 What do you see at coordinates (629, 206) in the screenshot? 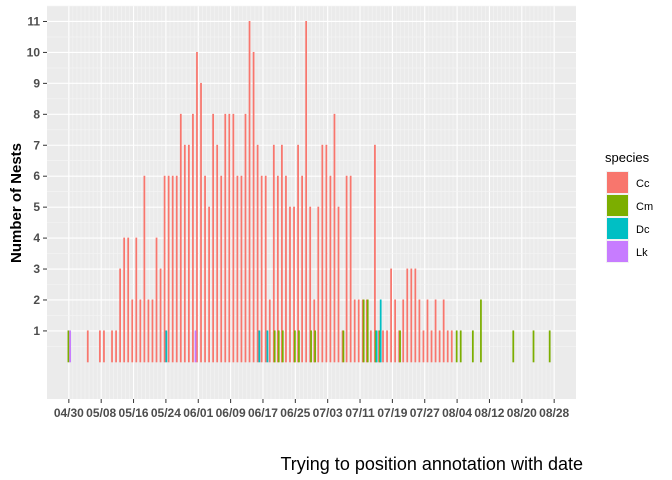
I see `legend: species Cc Cm Dc Lk` at bounding box center [629, 206].